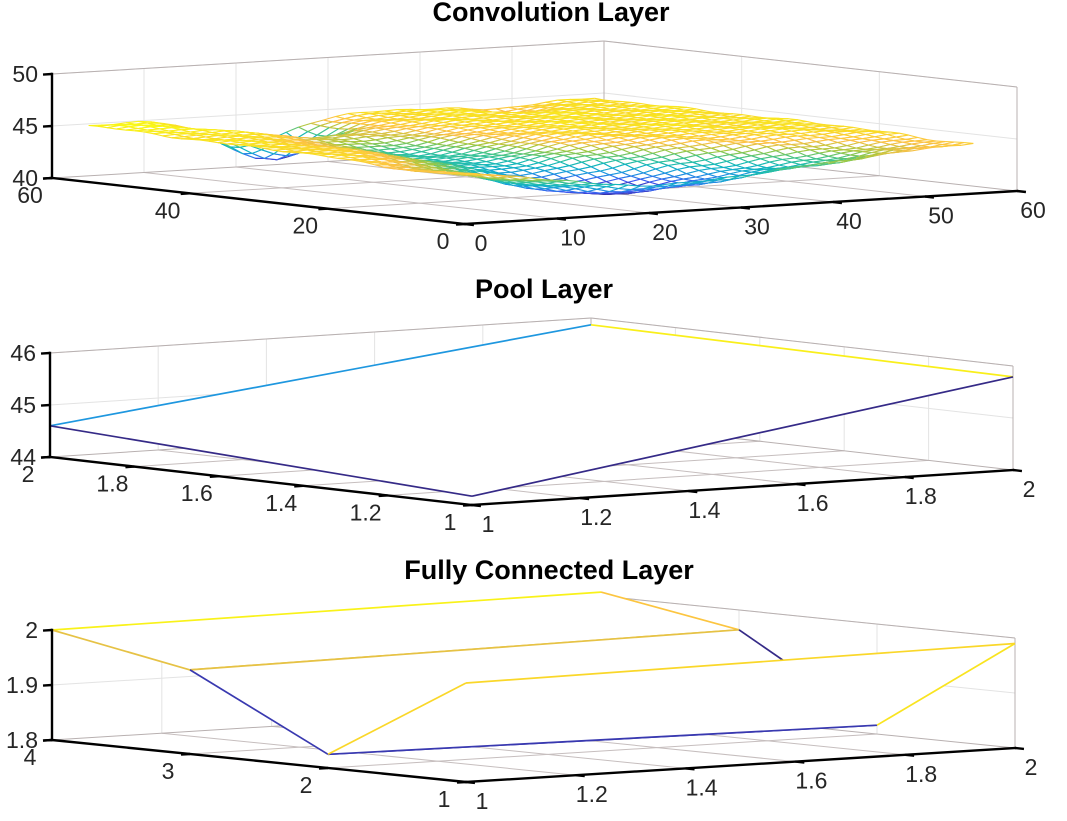 This screenshot has width=1067, height=821. What do you see at coordinates (549, 570) in the screenshot?
I see `plot-title-fully-connected-layer: Fully Connected Layer` at bounding box center [549, 570].